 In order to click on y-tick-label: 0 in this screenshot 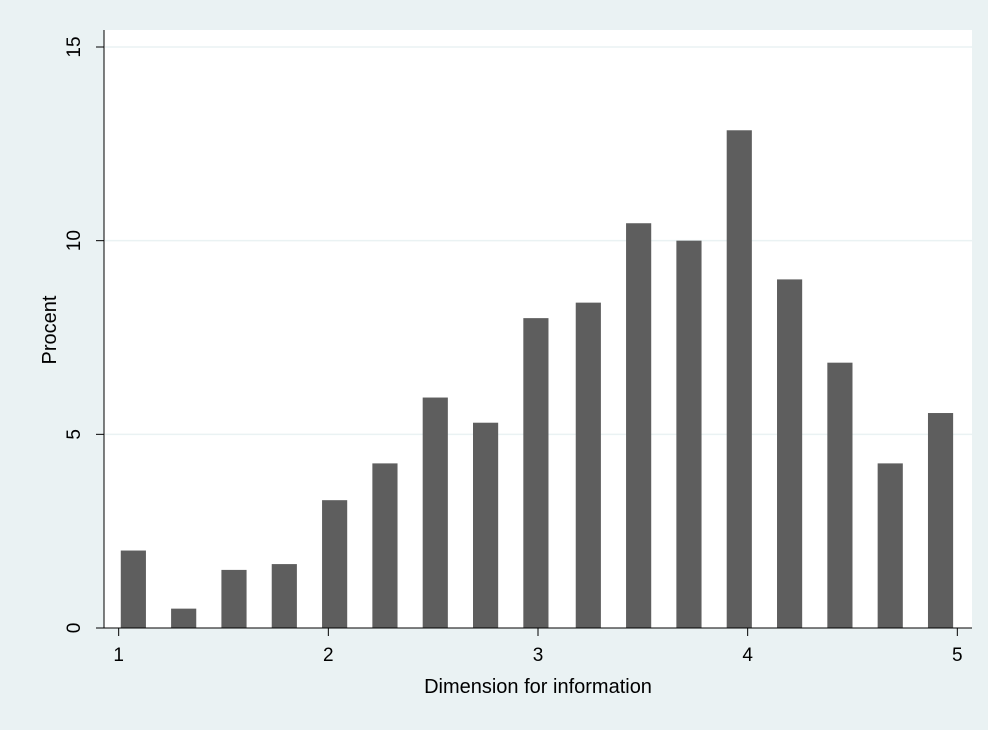, I will do `click(74, 628)`.